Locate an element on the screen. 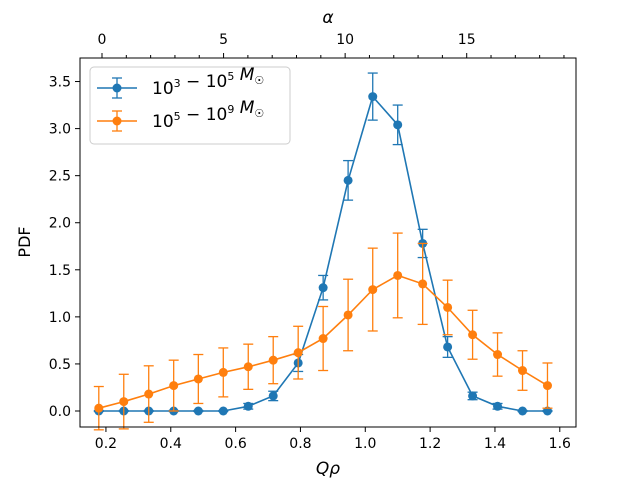  legend: 103 − 105 M☉105 − 109 M☉ is located at coordinates (190, 105).